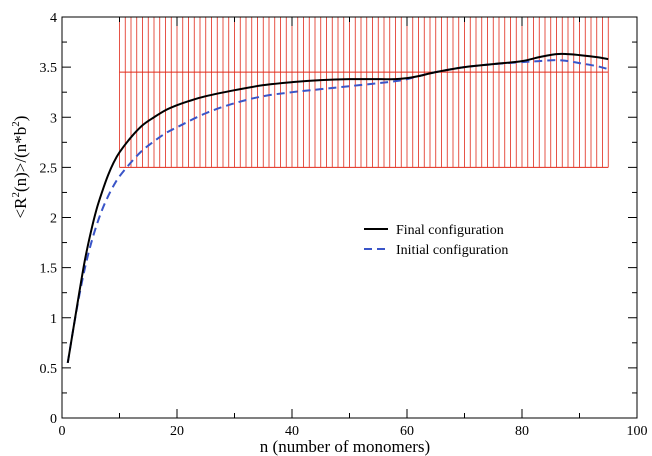  I want to click on y-axis-label: <R2(n)>/(n*b2), so click(20, 167).